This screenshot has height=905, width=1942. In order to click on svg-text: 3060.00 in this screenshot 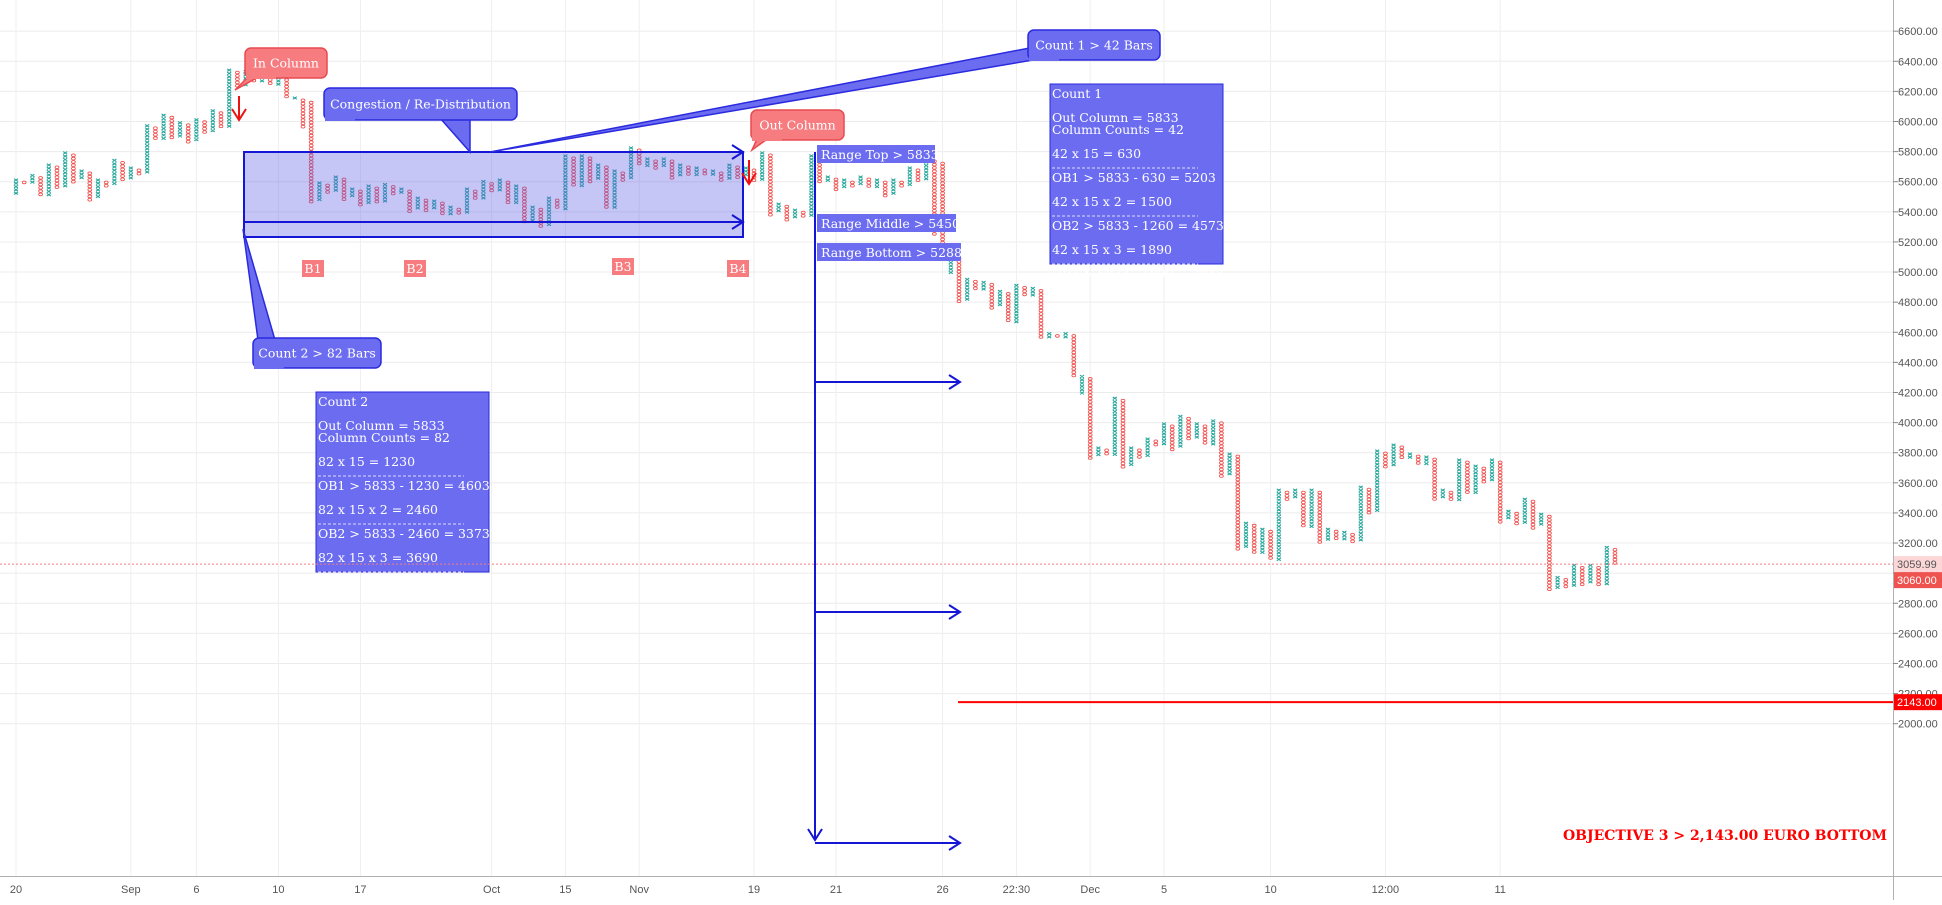, I will do `click(1917, 581)`.